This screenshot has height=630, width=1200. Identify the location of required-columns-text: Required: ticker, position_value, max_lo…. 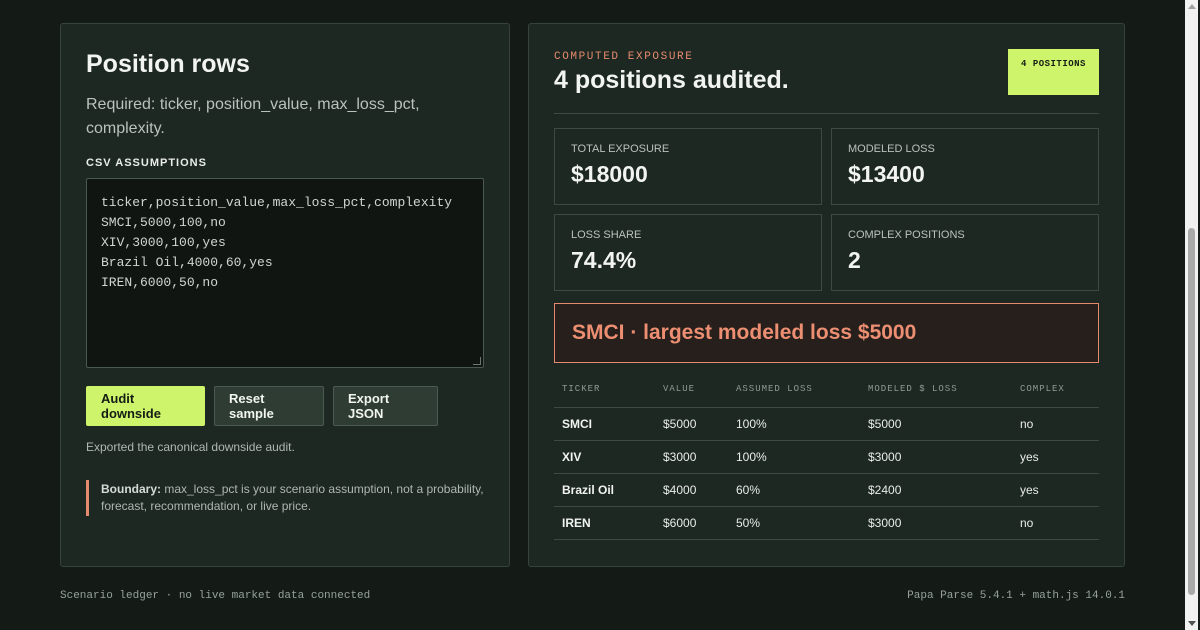
(253, 116).